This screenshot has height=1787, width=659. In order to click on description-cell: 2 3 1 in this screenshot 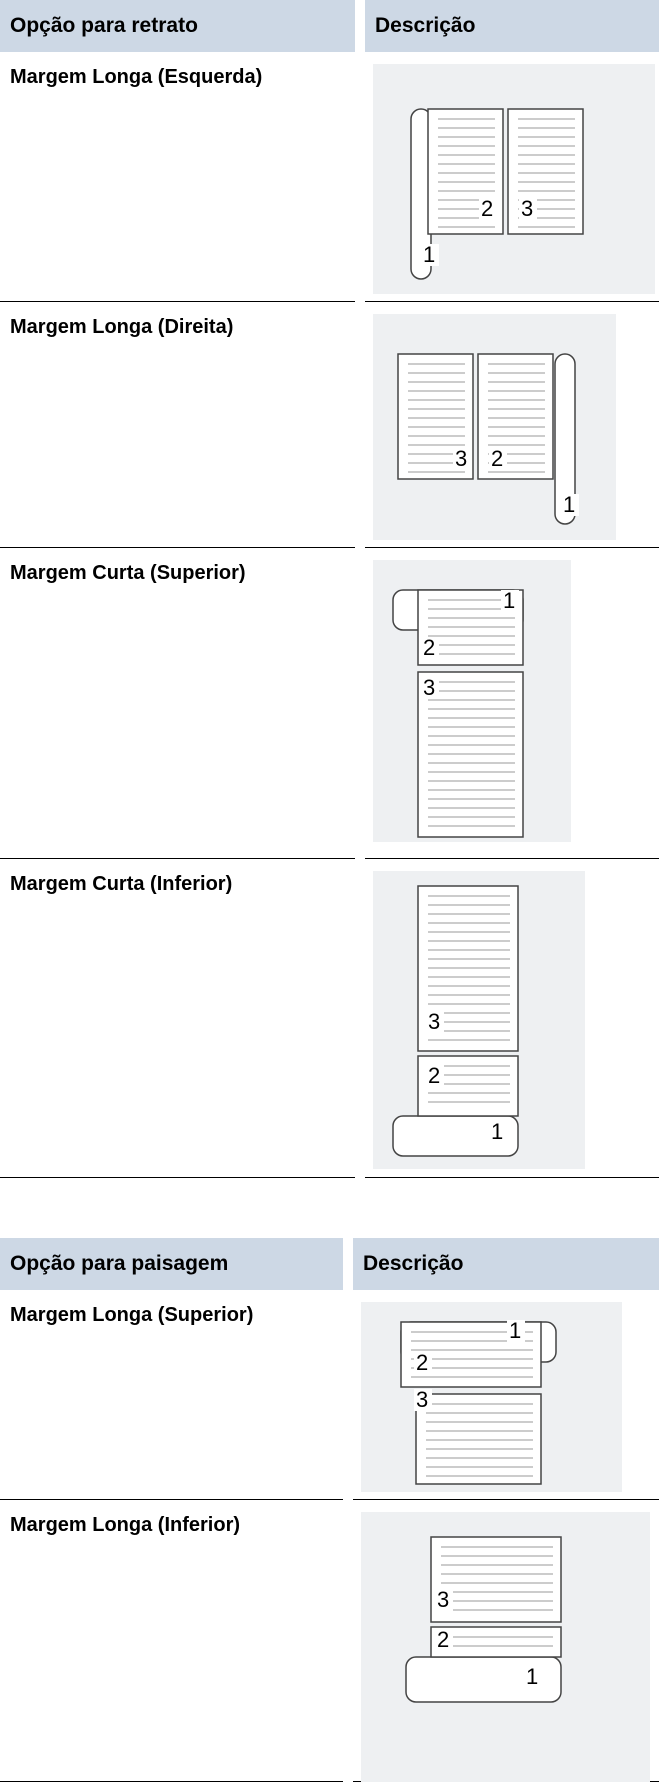, I will do `click(512, 177)`.